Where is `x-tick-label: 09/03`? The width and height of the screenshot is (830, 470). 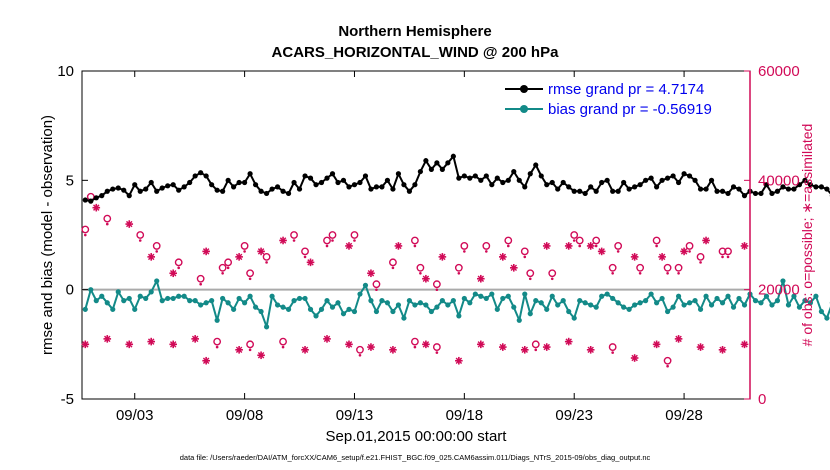 x-tick-label: 09/03 is located at coordinates (135, 415).